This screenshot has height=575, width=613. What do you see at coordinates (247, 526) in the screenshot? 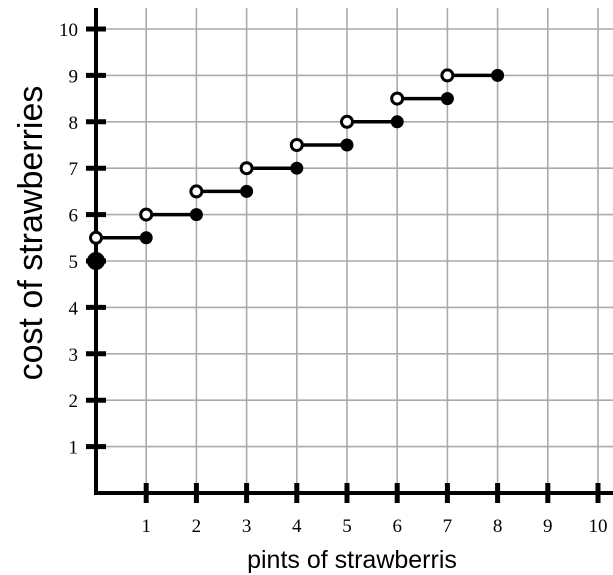
I see `x-tick-label: 3` at bounding box center [247, 526].